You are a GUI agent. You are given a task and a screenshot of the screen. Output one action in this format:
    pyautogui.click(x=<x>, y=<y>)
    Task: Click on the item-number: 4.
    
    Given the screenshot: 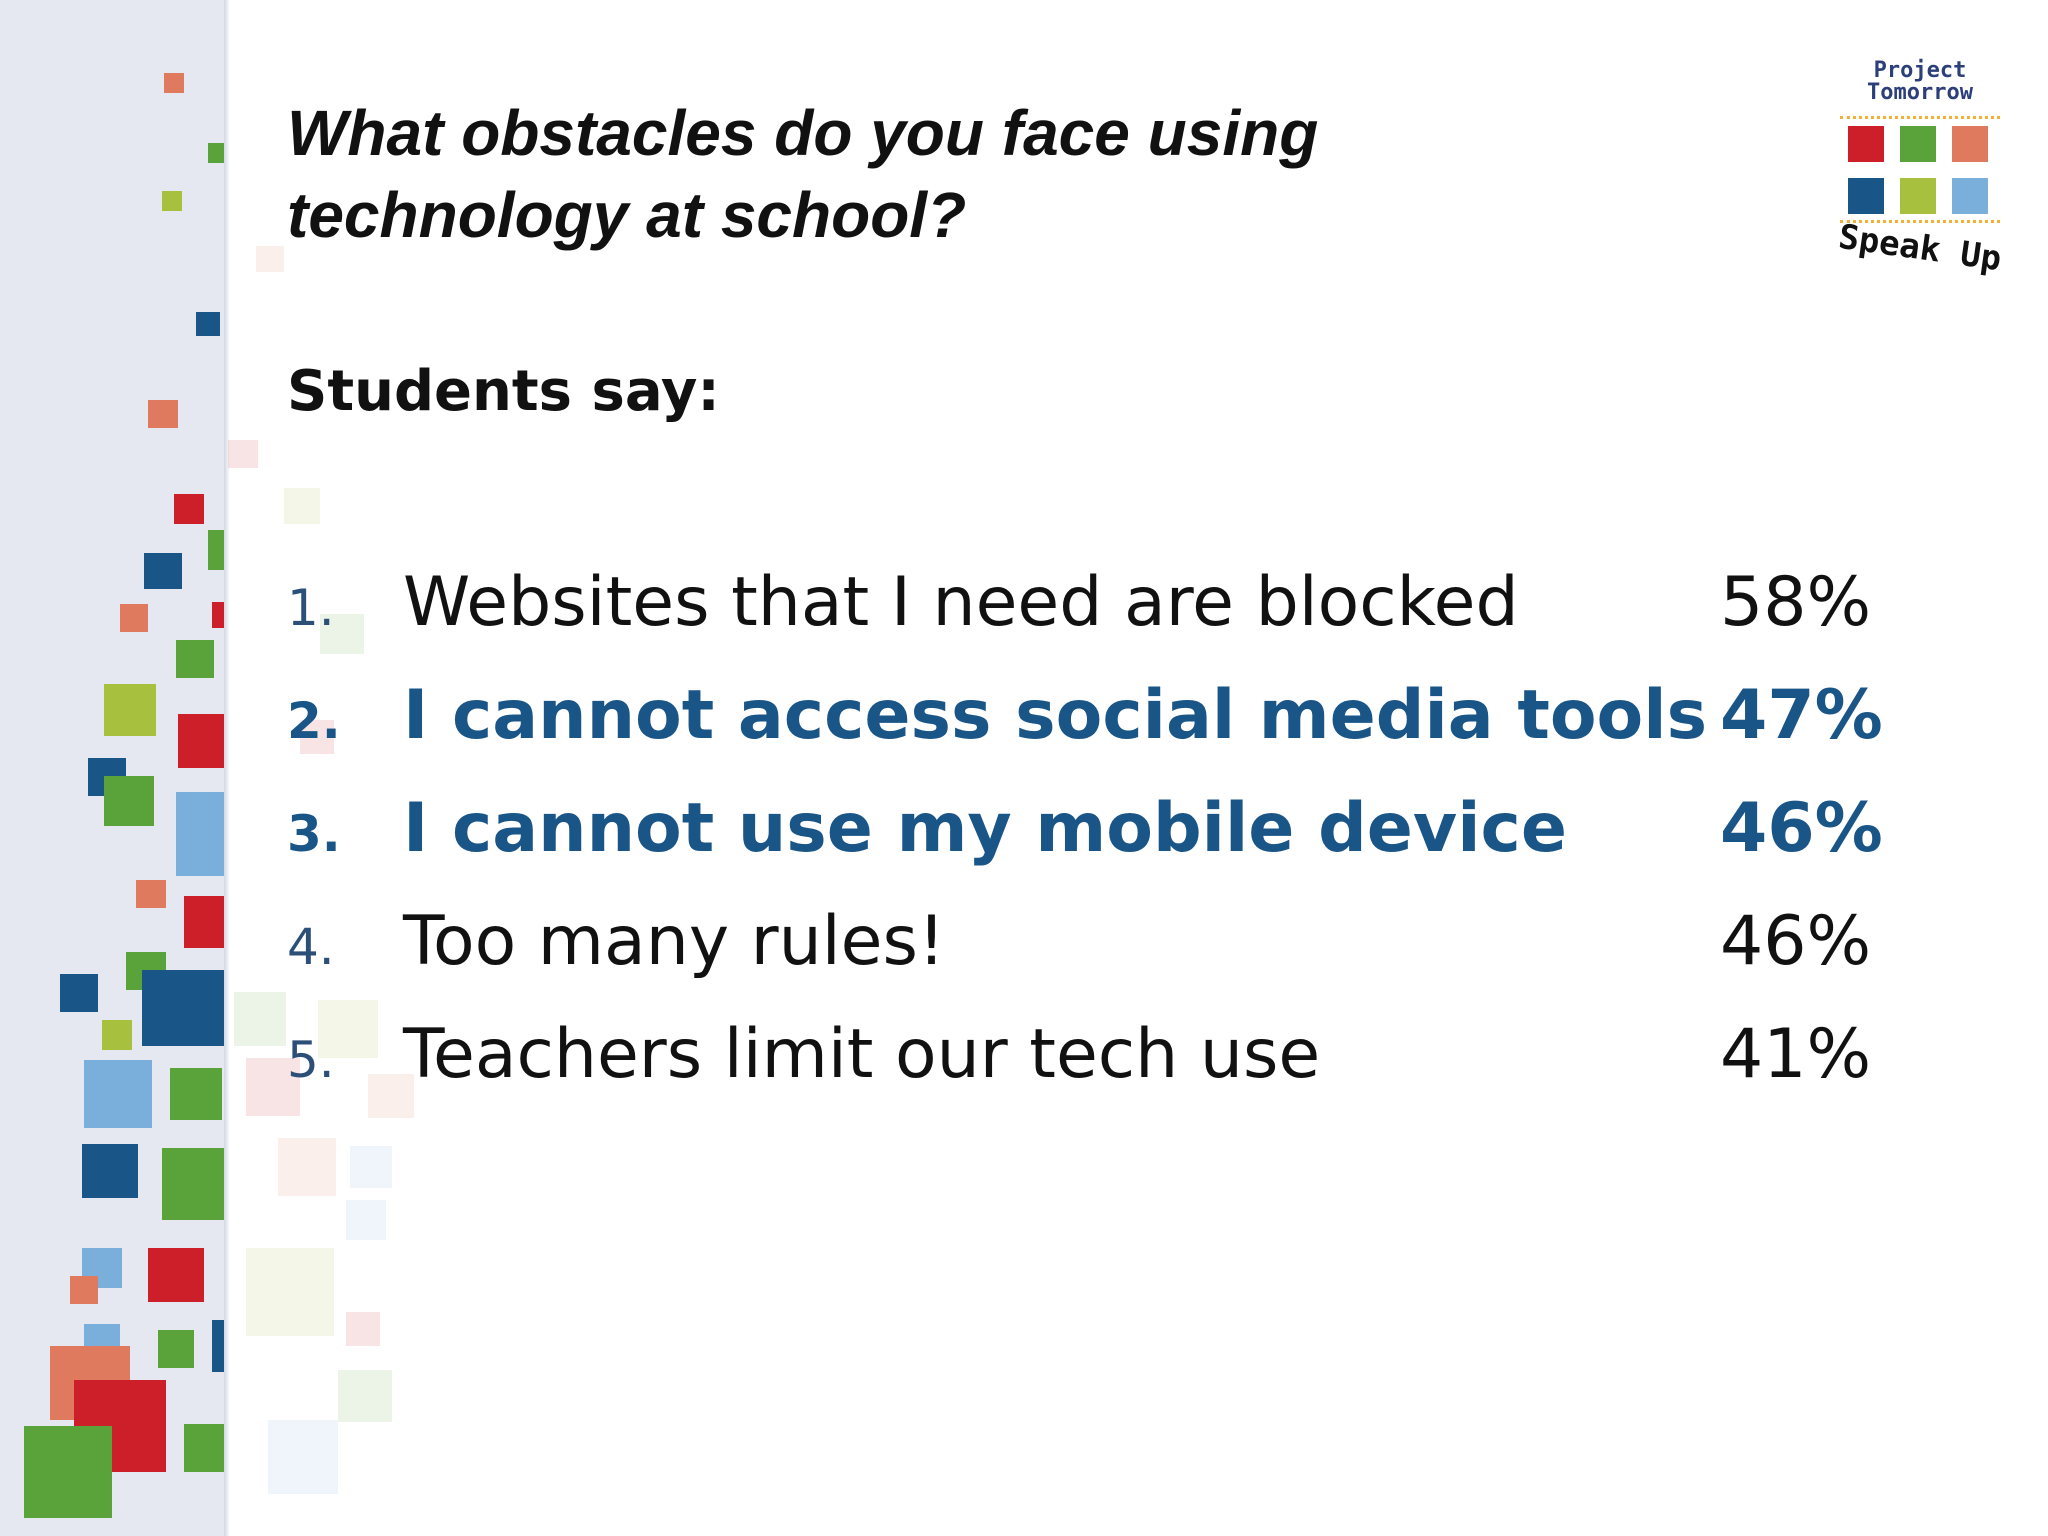 What is the action you would take?
    pyautogui.click(x=311, y=947)
    